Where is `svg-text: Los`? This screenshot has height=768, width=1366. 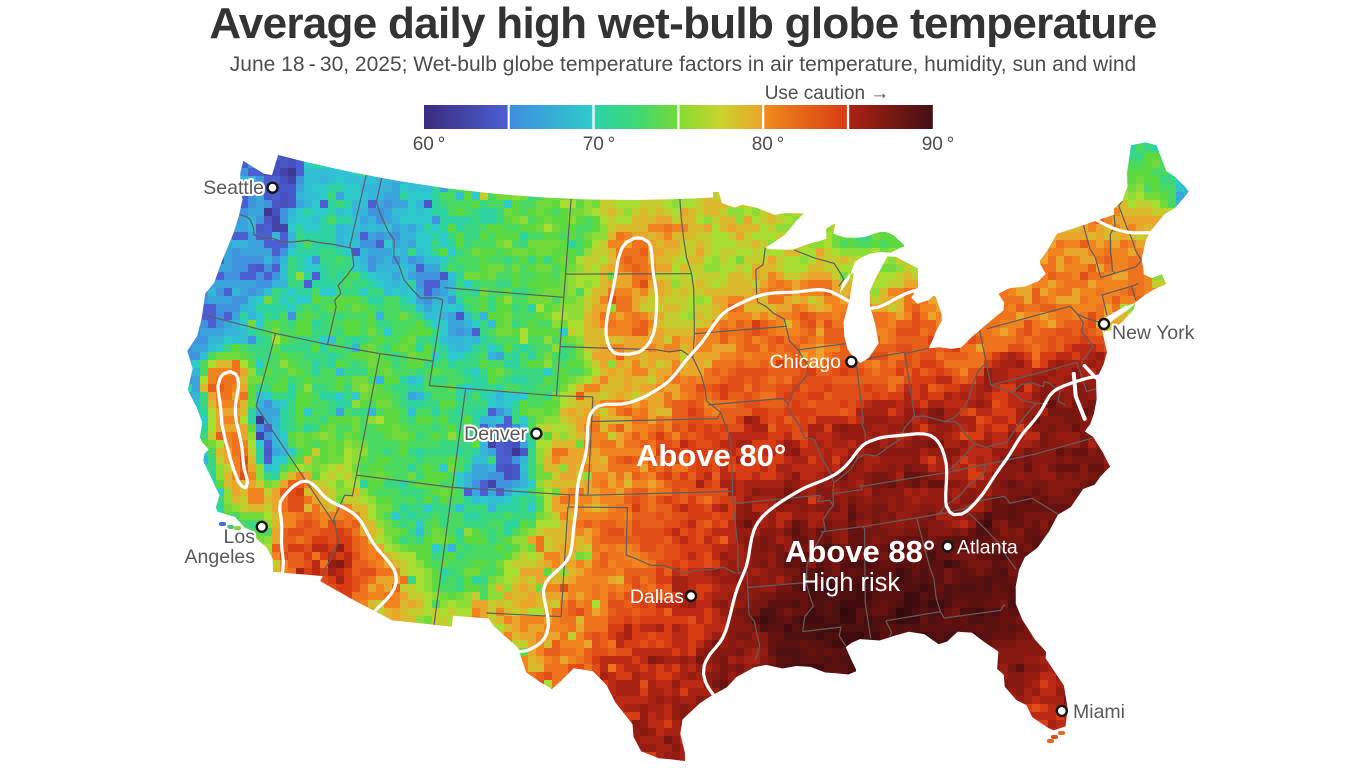
svg-text: Los is located at coordinates (240, 537).